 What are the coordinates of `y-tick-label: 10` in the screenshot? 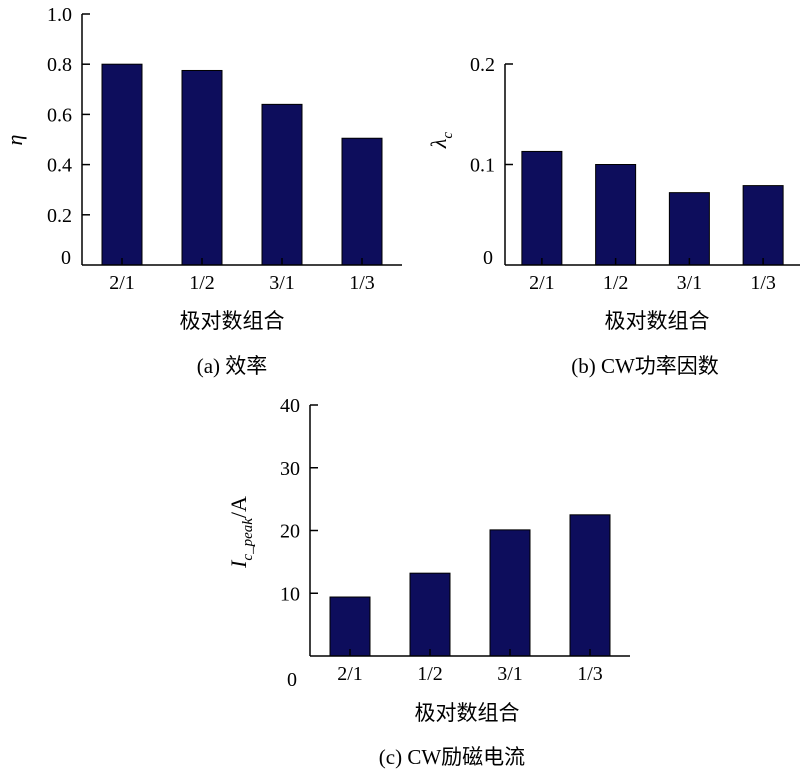 It's located at (290, 594).